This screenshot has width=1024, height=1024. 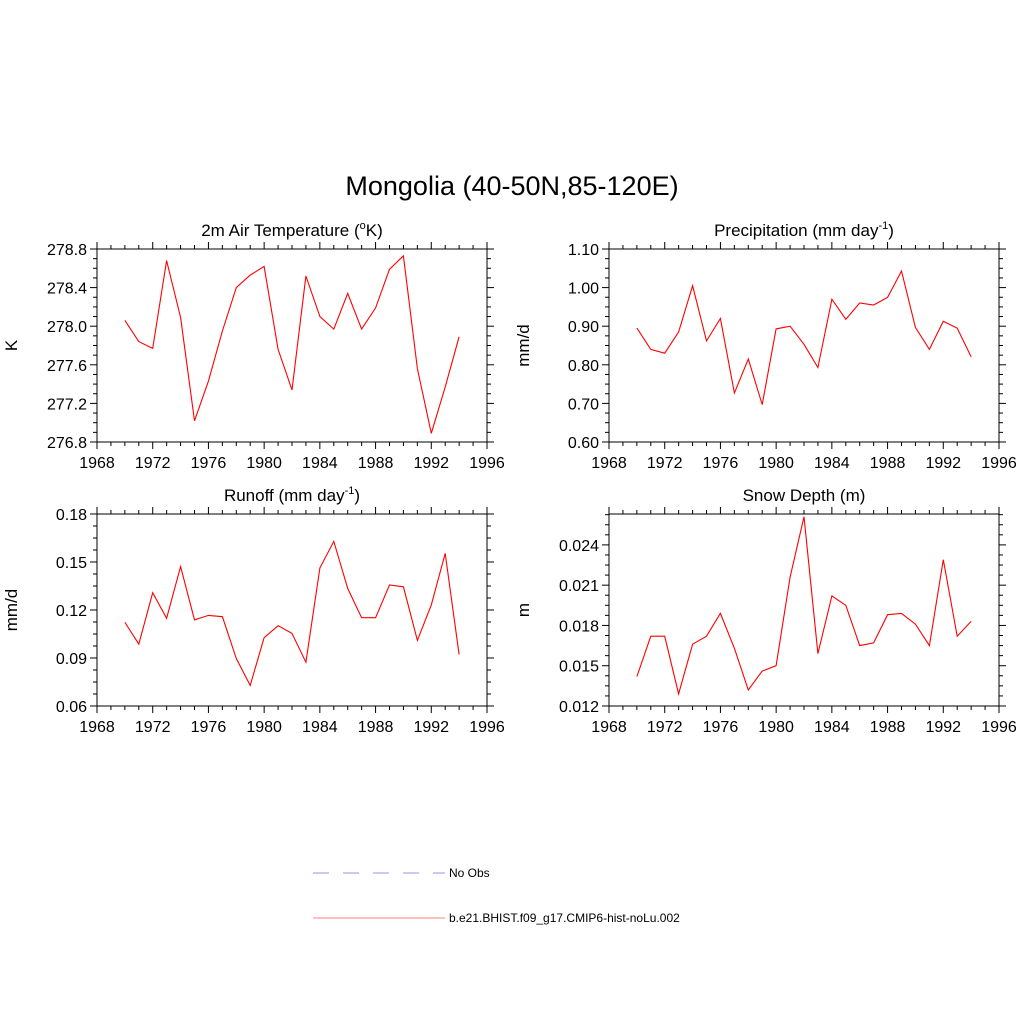 I want to click on x-tick-label-precip: 1976, so click(x=721, y=463).